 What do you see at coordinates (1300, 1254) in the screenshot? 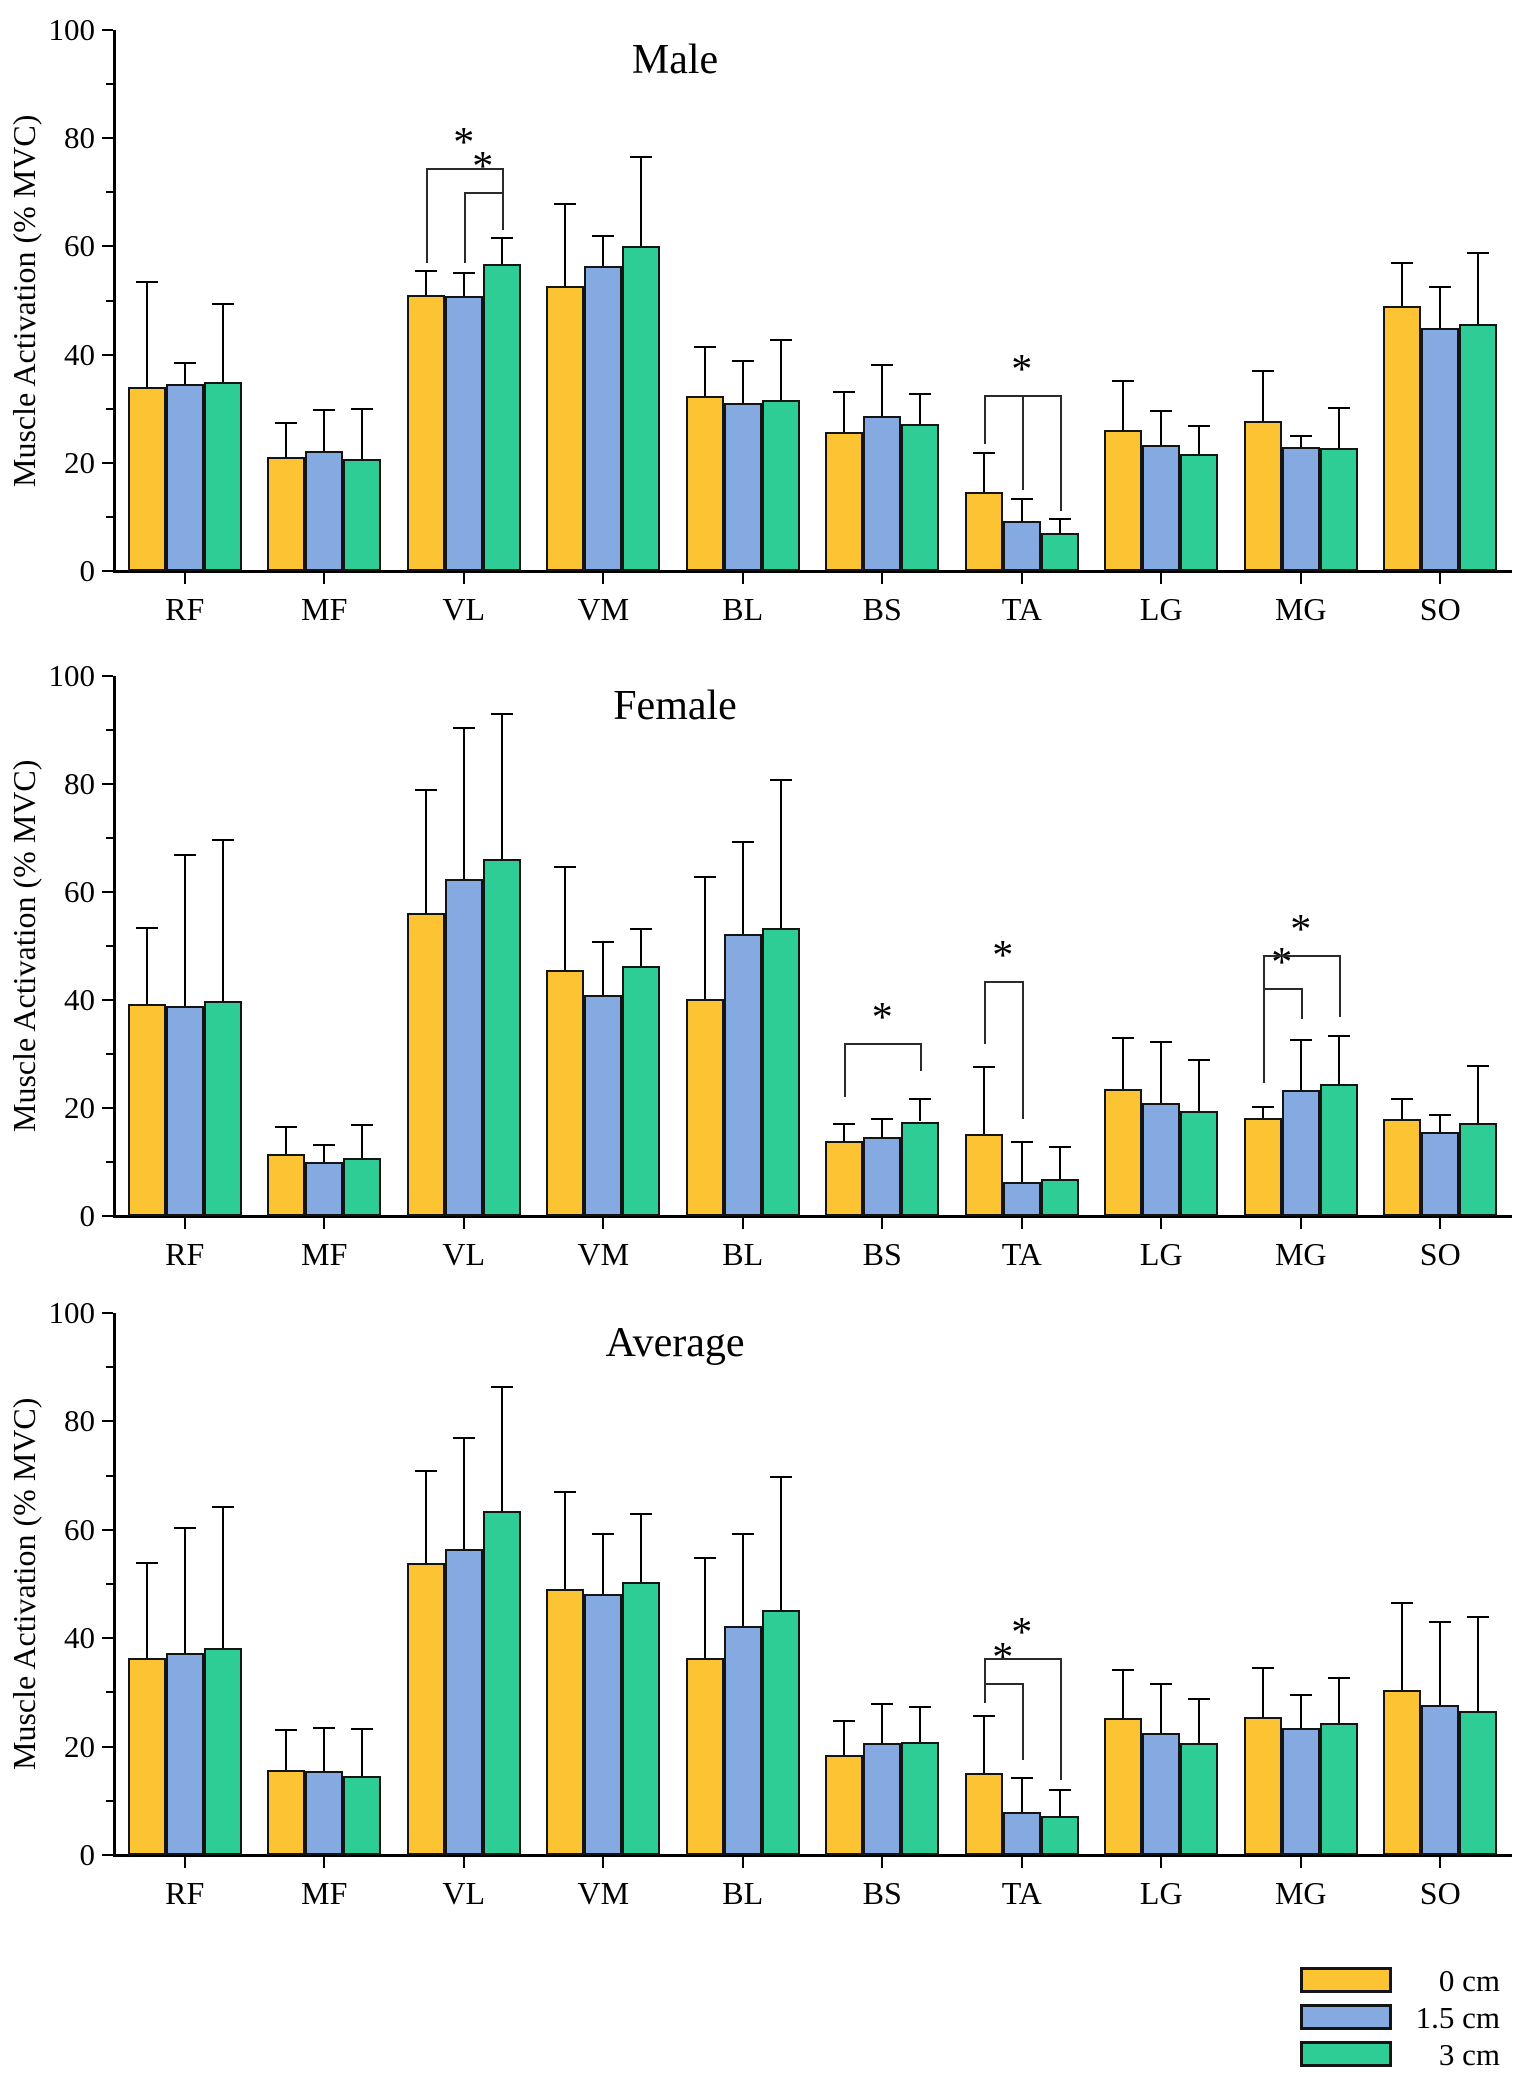
I see `x-tick-label-mg: MG` at bounding box center [1300, 1254].